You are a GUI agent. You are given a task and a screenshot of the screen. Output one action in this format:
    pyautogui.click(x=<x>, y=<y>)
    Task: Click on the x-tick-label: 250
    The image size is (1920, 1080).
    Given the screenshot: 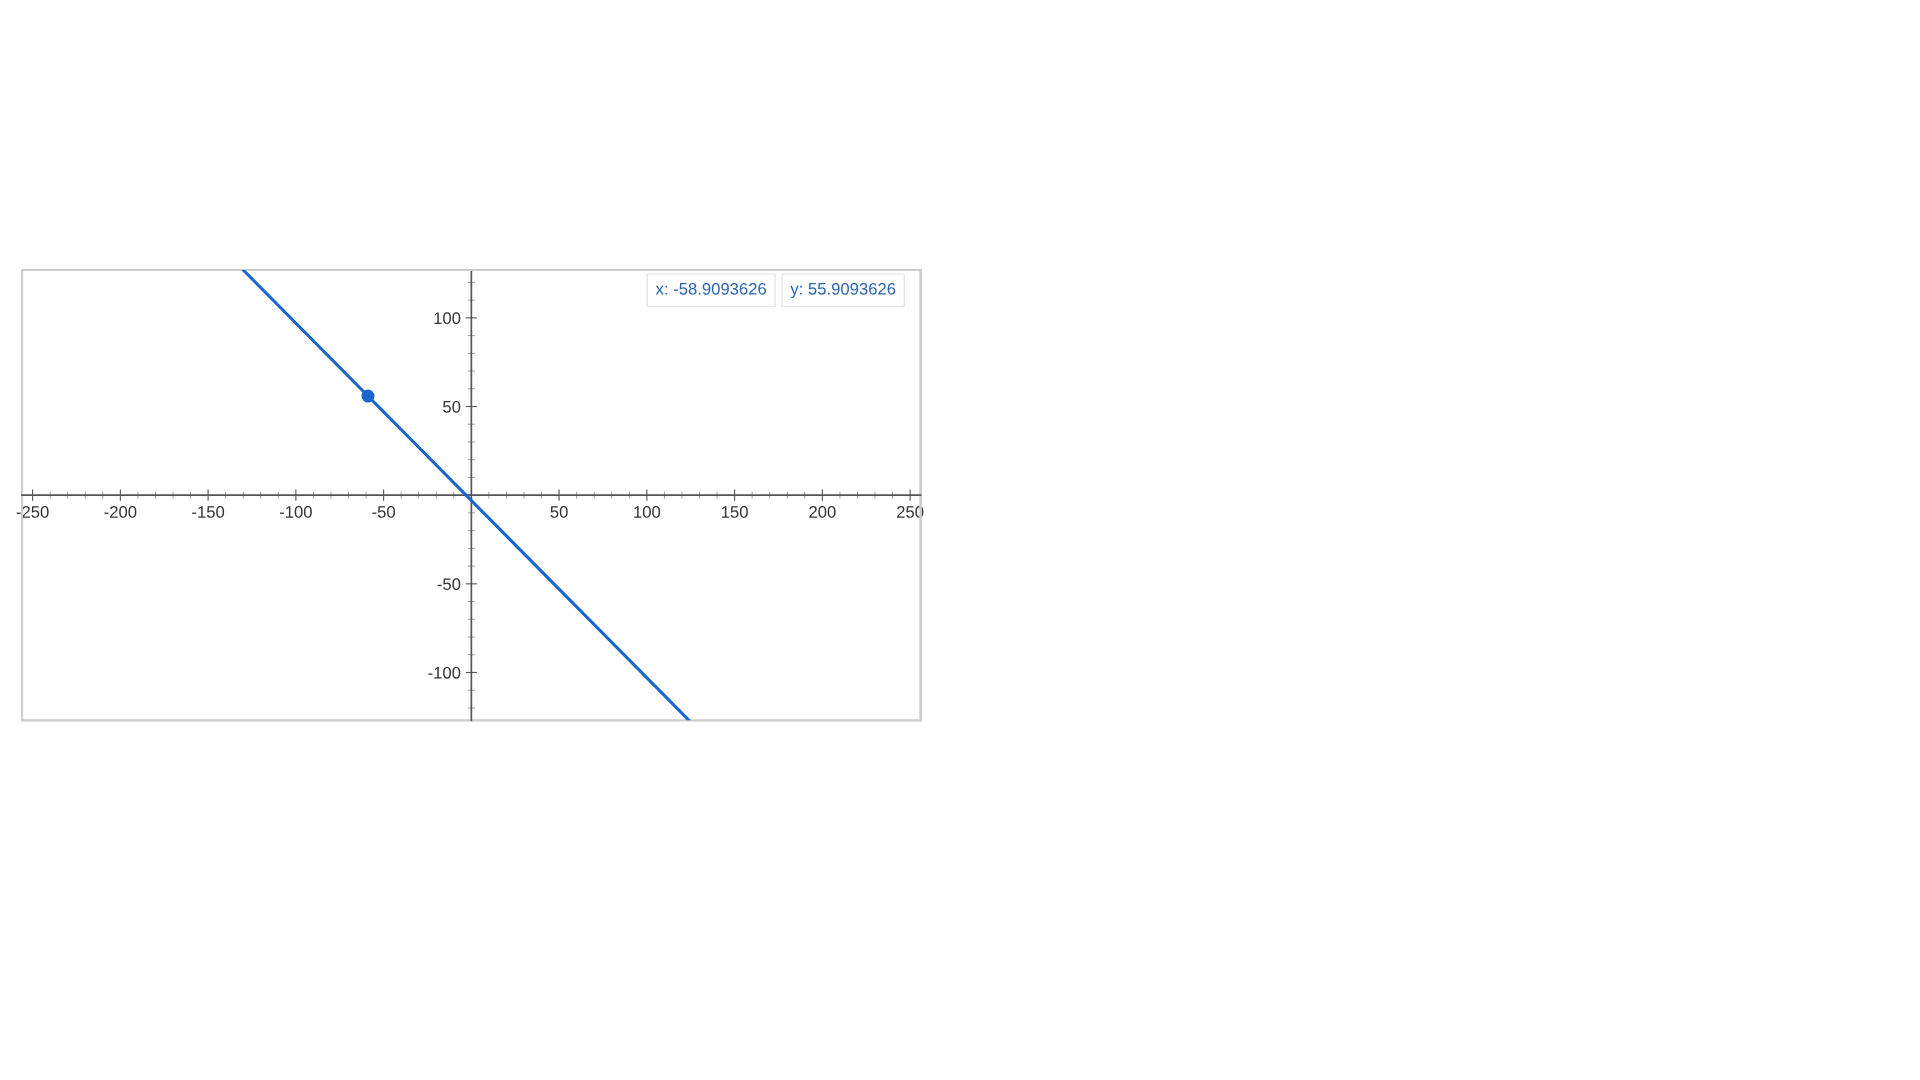 What is the action you would take?
    pyautogui.click(x=910, y=512)
    